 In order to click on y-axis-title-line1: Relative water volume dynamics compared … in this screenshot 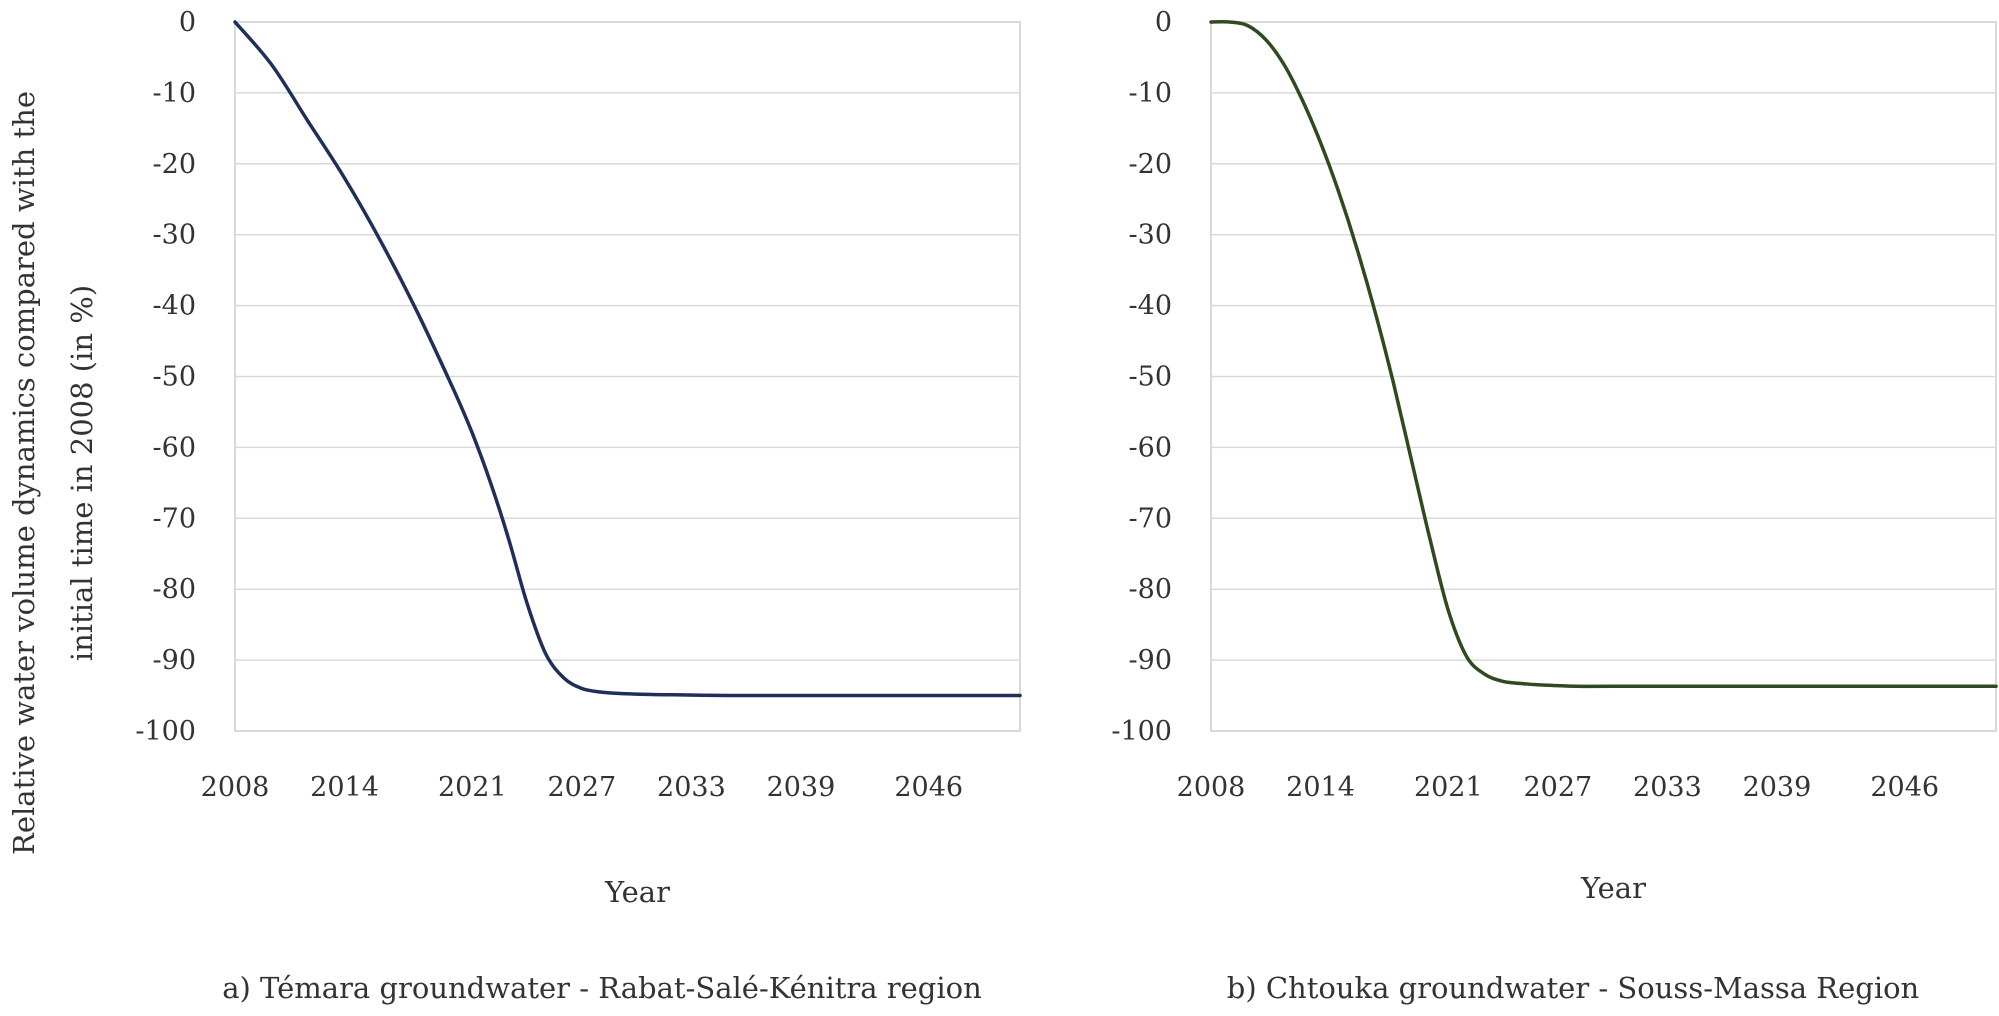, I will do `click(24, 473)`.